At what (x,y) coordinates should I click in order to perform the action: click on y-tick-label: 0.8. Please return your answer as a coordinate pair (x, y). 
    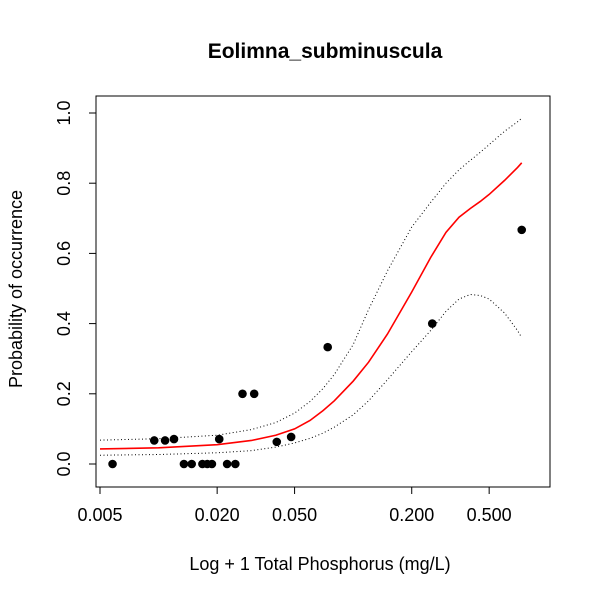
    Looking at the image, I should click on (64, 183).